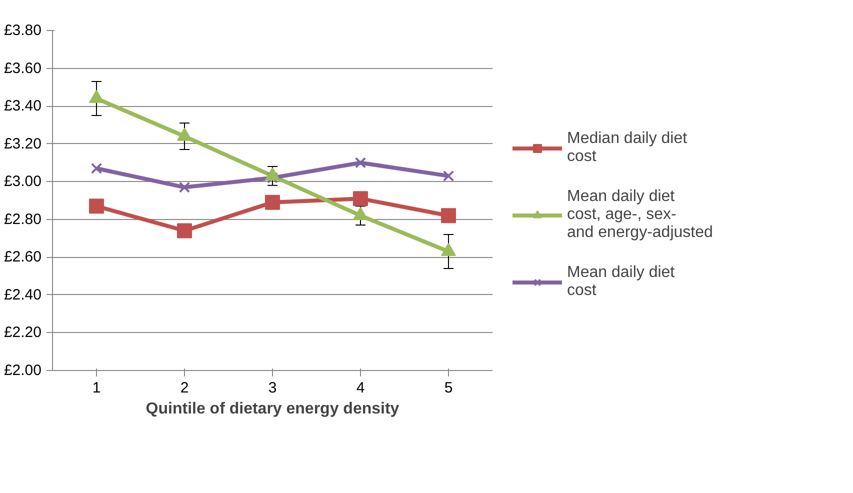  Describe the element at coordinates (360, 388) in the screenshot. I see `x-tick-label: 4` at that location.